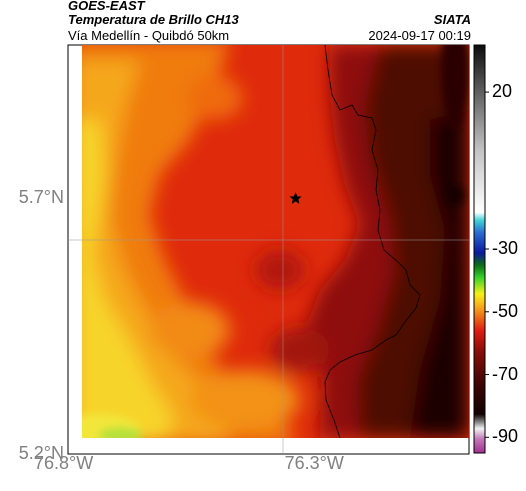 This screenshot has height=491, width=526. Describe the element at coordinates (153, 19) in the screenshot. I see `product-title: Temperatura de Brillo CH13` at that location.